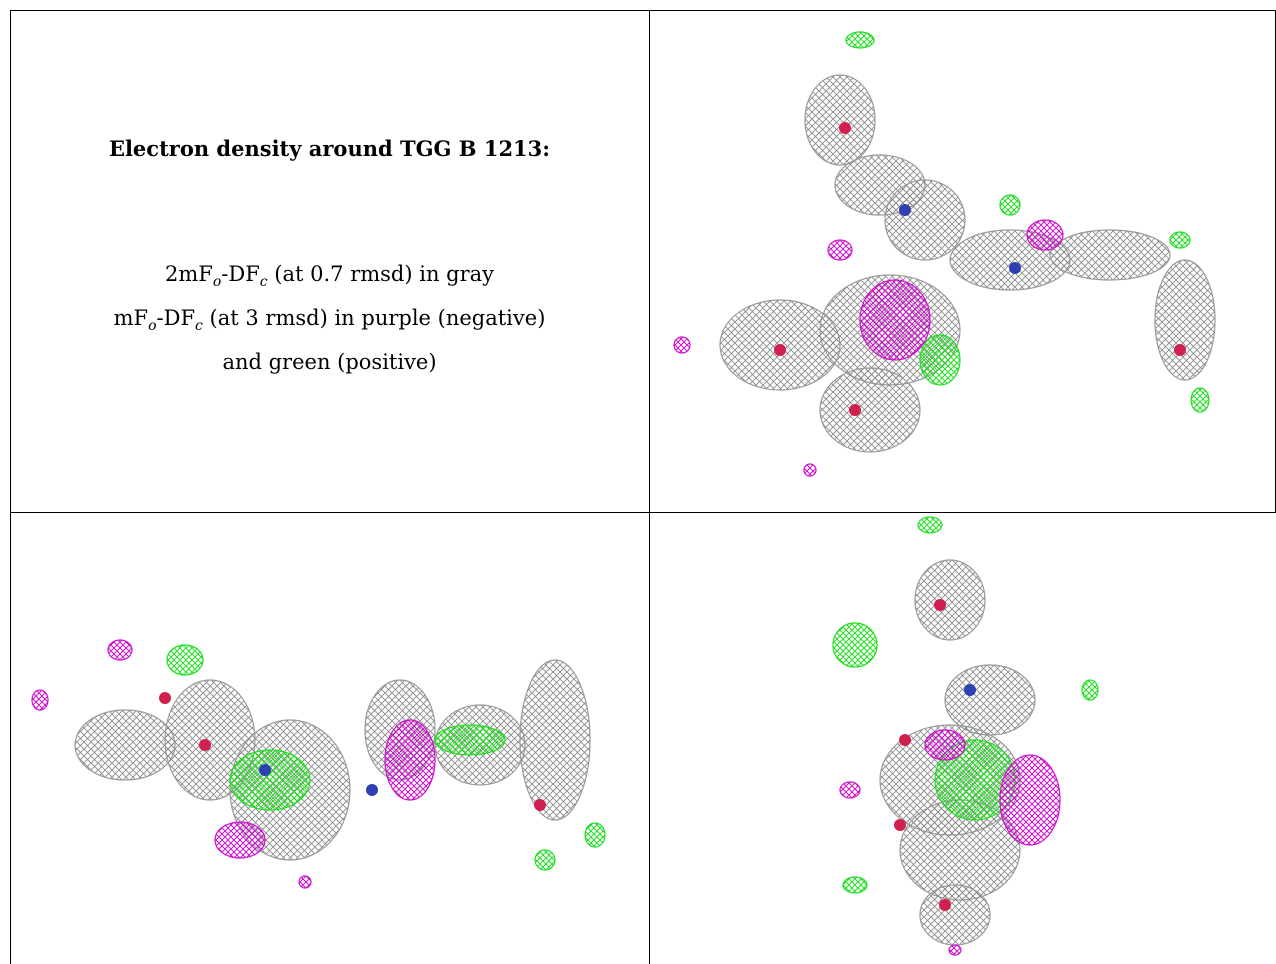  What do you see at coordinates (188, 274) in the screenshot?
I see `caption-text: 2mF` at bounding box center [188, 274].